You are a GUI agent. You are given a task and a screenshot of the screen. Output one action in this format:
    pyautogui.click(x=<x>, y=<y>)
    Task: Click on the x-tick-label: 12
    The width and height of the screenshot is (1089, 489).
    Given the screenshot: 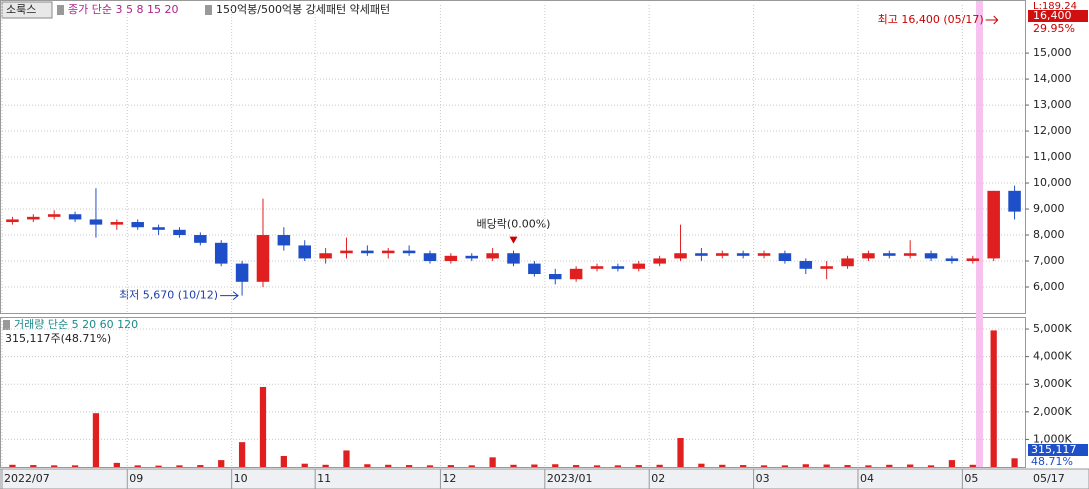 What is the action you would take?
    pyautogui.click(x=449, y=478)
    